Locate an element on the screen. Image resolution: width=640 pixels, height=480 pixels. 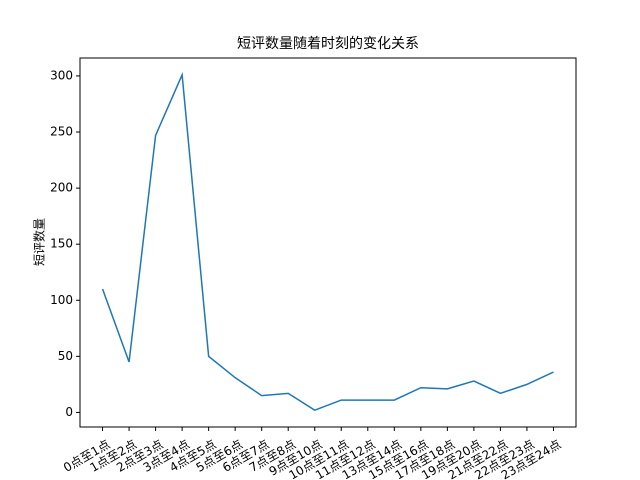
y-tick-label: 100 is located at coordinates (61, 300).